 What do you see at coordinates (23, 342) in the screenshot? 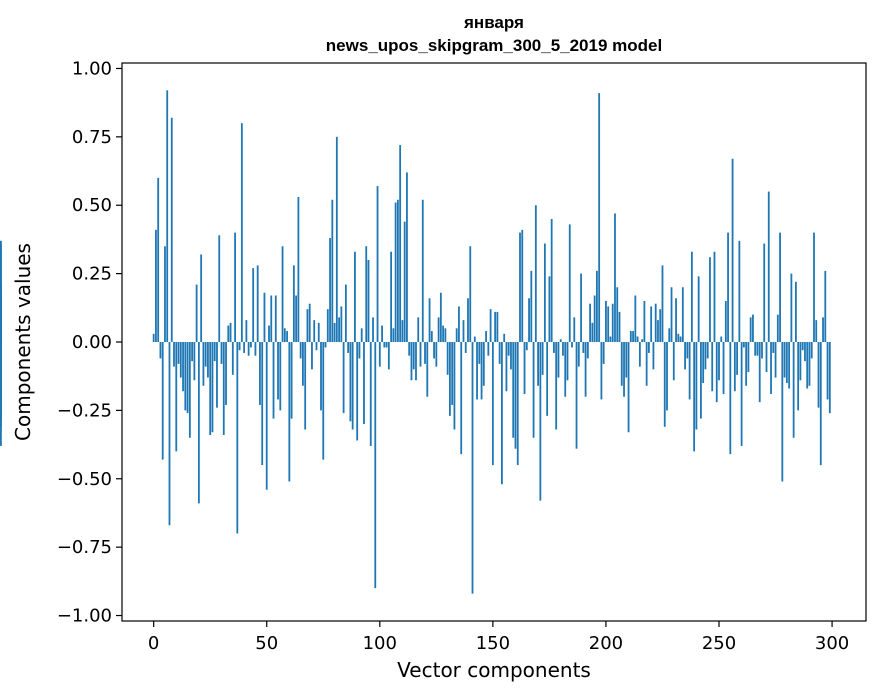
I see `y-axis-label: Components values` at bounding box center [23, 342].